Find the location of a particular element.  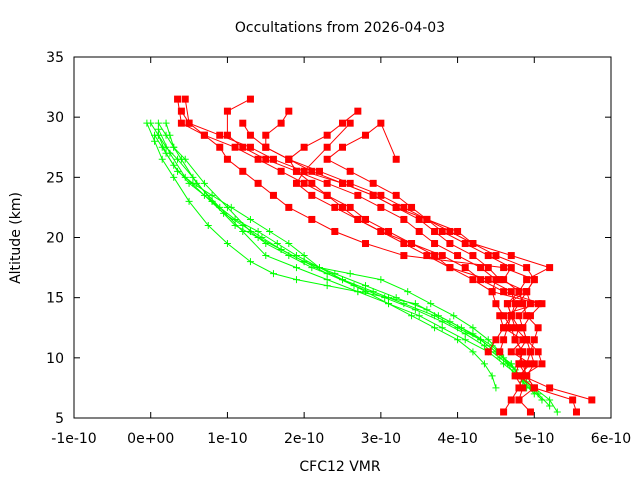

x-tick-label: 4e-10 is located at coordinates (457, 439).